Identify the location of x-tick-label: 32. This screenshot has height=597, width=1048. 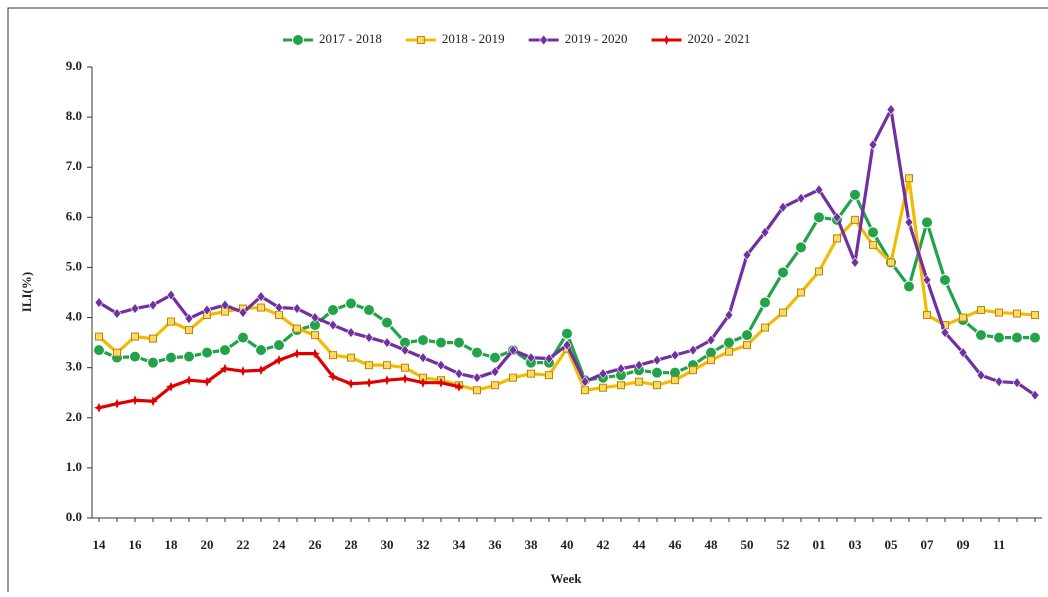
(423, 544).